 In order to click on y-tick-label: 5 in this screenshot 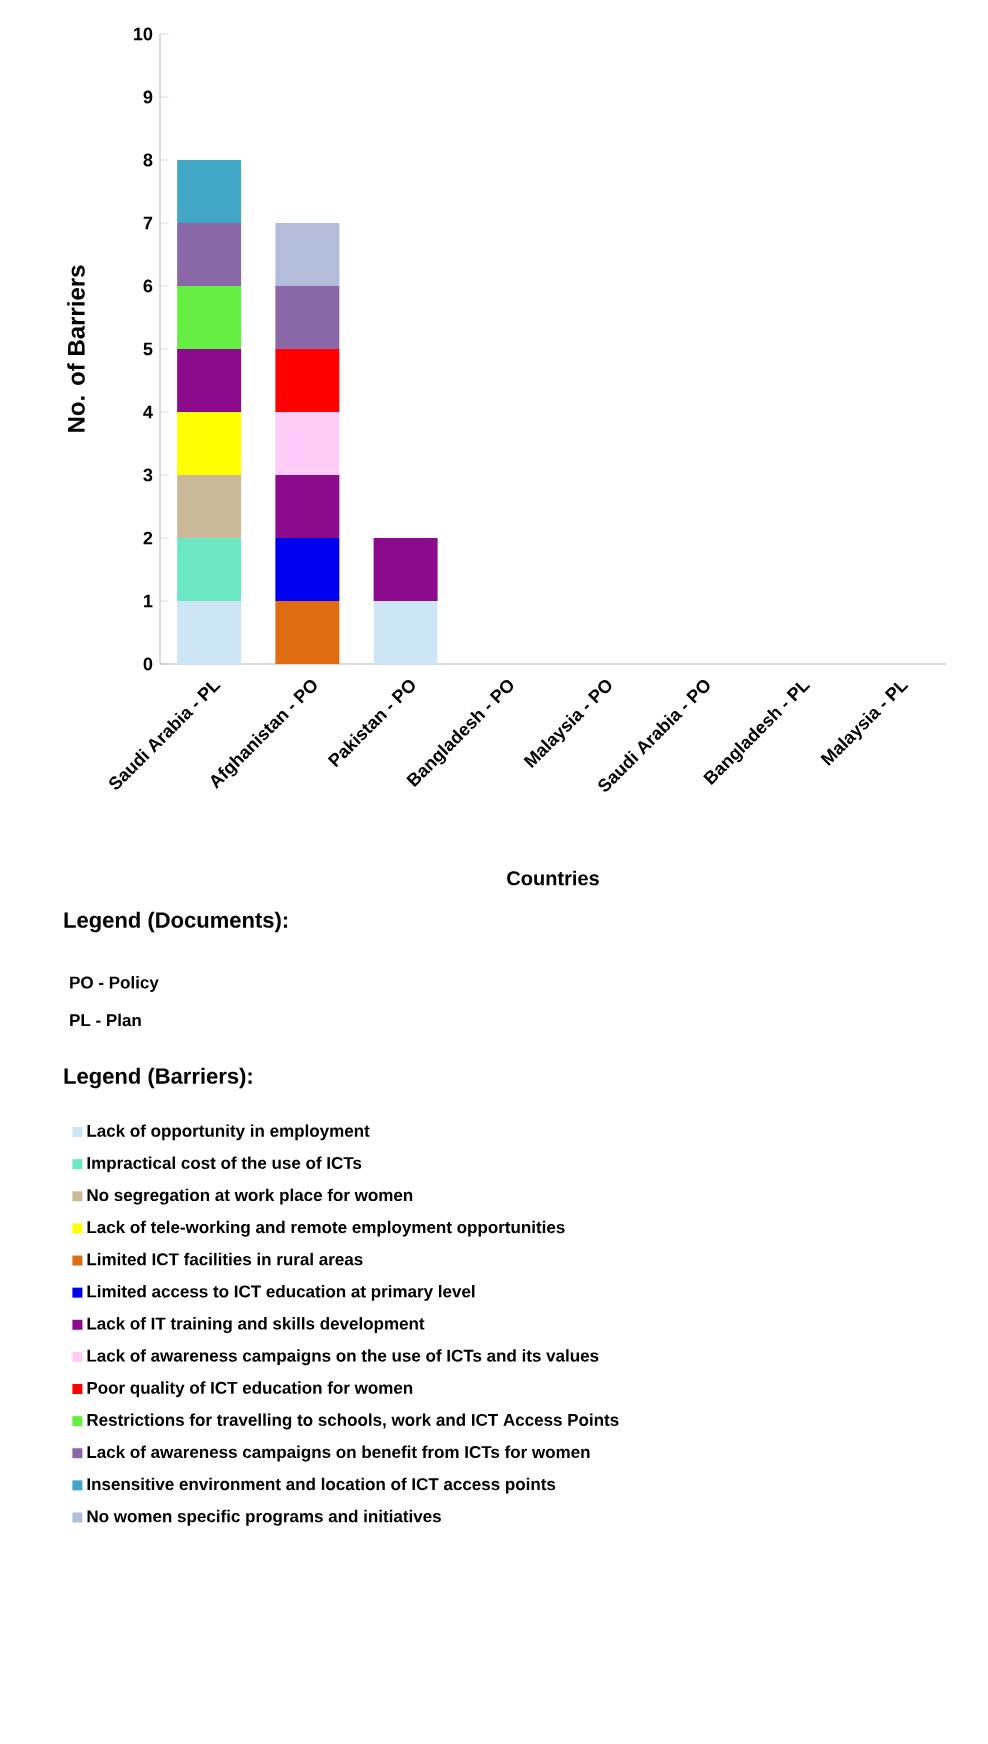, I will do `click(148, 349)`.